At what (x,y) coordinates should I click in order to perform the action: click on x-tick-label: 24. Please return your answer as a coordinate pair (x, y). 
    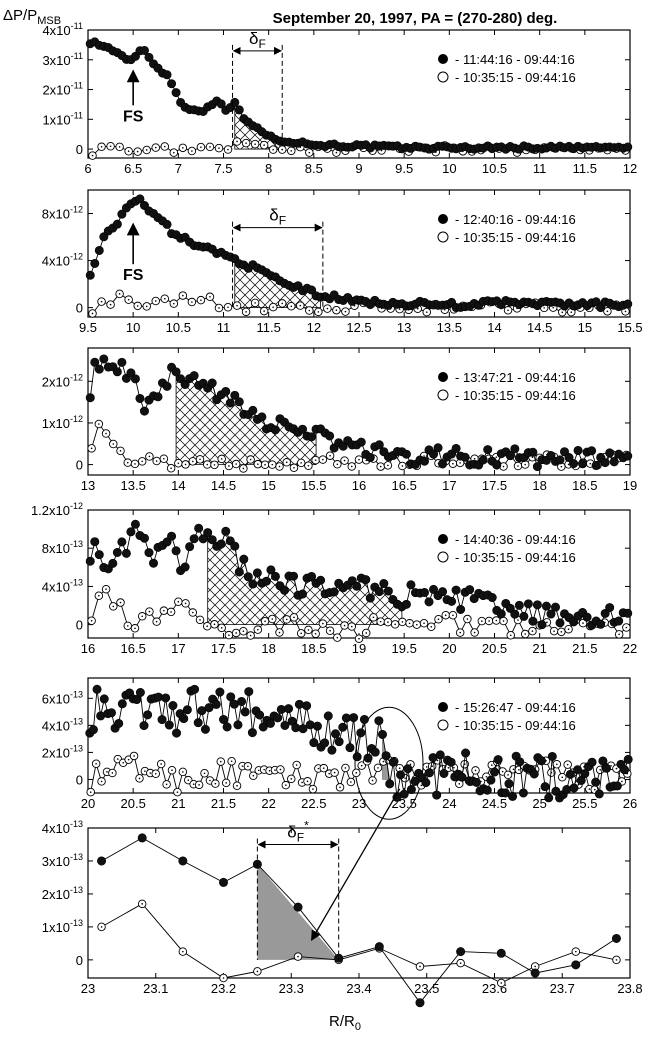
    Looking at the image, I should click on (449, 803).